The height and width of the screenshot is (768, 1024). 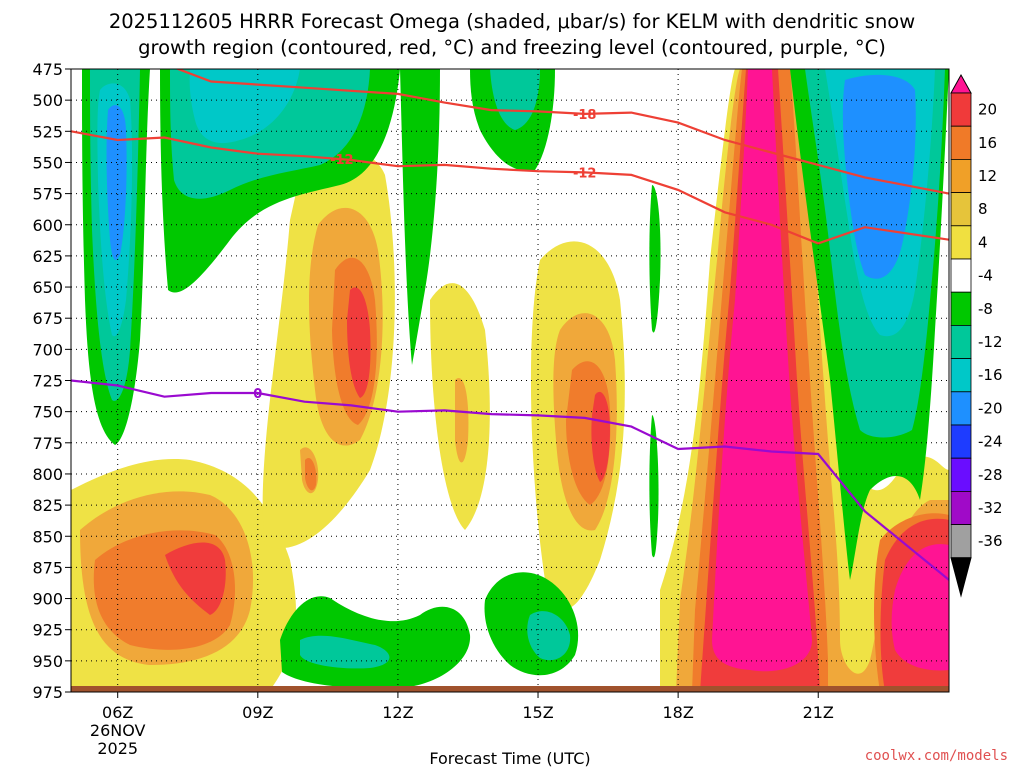 I want to click on x-tick-label: 15Z, so click(x=537, y=712).